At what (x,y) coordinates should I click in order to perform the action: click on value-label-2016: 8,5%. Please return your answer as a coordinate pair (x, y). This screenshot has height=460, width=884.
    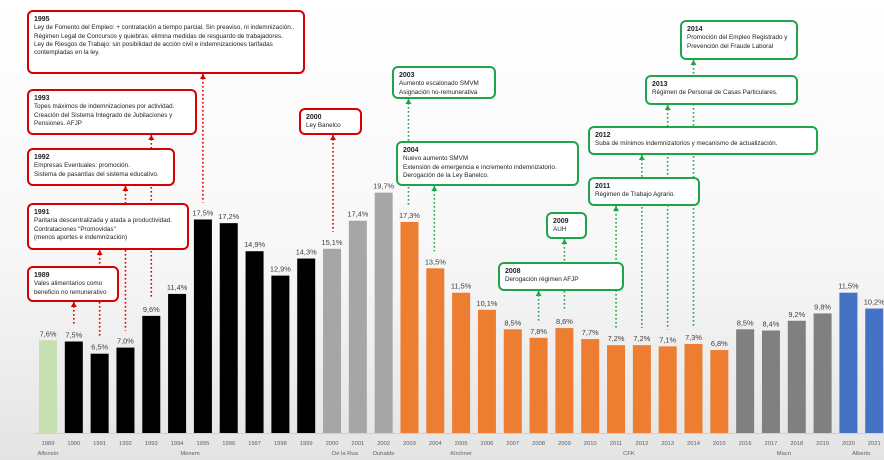
    Looking at the image, I should click on (745, 322).